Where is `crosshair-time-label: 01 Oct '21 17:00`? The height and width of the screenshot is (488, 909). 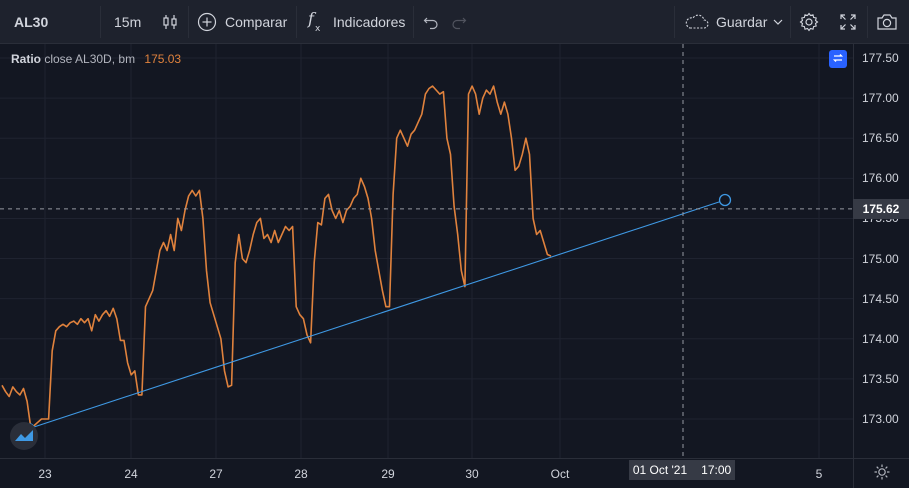
crosshair-time-label: 01 Oct '21 17:00 is located at coordinates (682, 470).